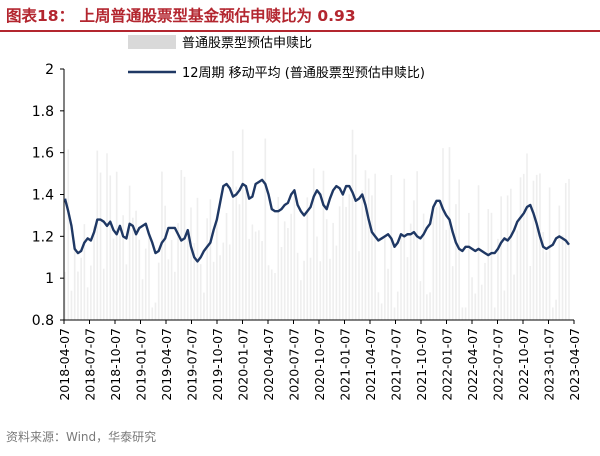  Describe the element at coordinates (43, 112) in the screenshot. I see `y-tick-label: 1.8` at that location.